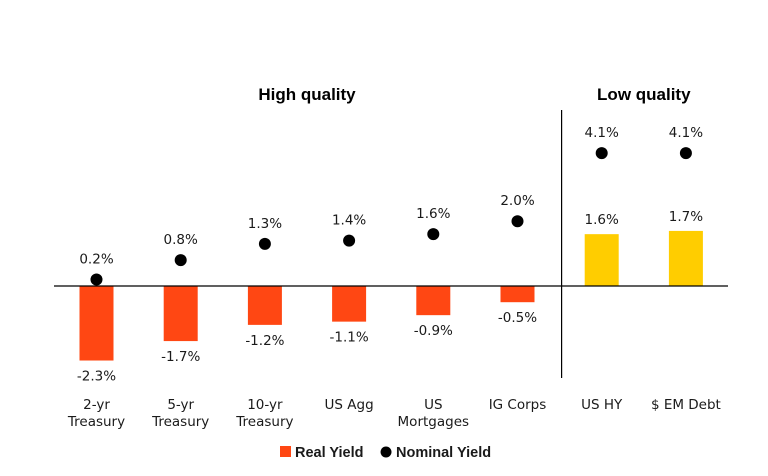 Image resolution: width=768 pixels, height=476 pixels. Describe the element at coordinates (264, 341) in the screenshot. I see `real-yield-label: -1.2%` at that location.